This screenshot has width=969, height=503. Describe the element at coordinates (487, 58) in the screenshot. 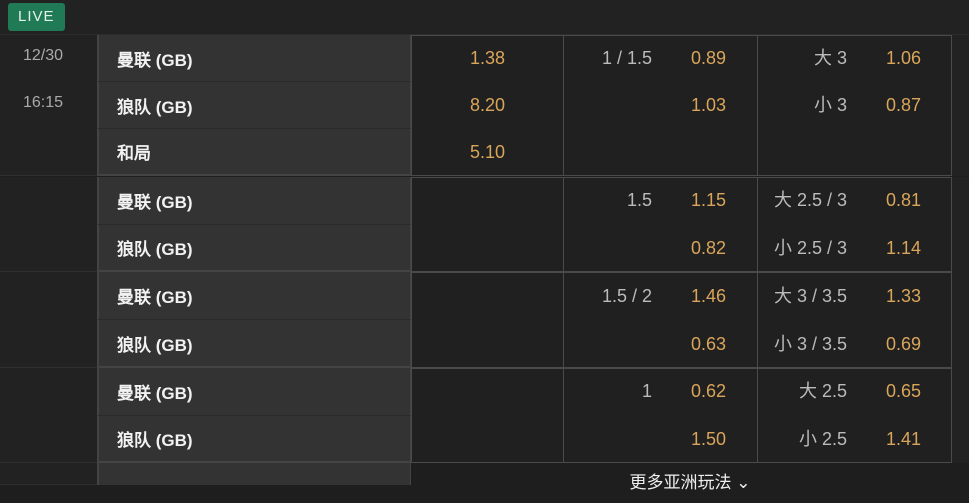

I see `odds-1x2: 1.38` at that location.